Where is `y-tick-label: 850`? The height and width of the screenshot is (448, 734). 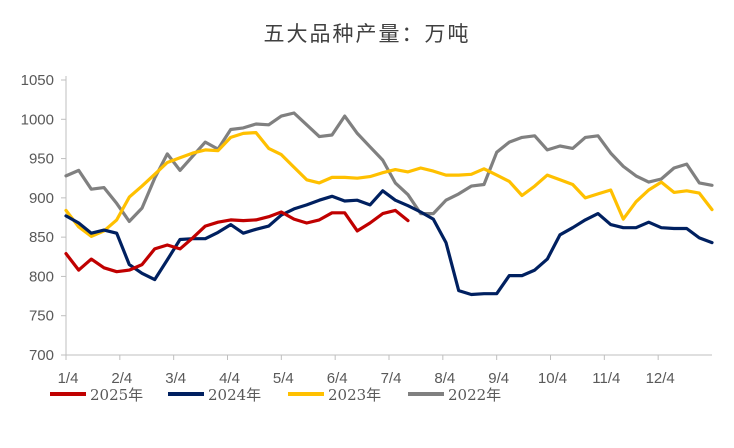
y-tick-label: 850 is located at coordinates (41, 237).